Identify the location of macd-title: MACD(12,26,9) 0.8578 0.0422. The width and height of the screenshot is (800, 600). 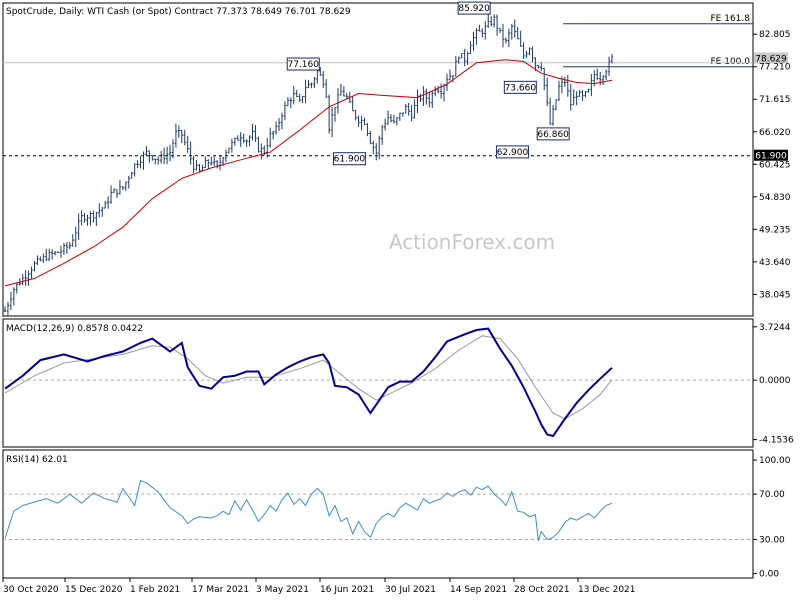
(74, 329).